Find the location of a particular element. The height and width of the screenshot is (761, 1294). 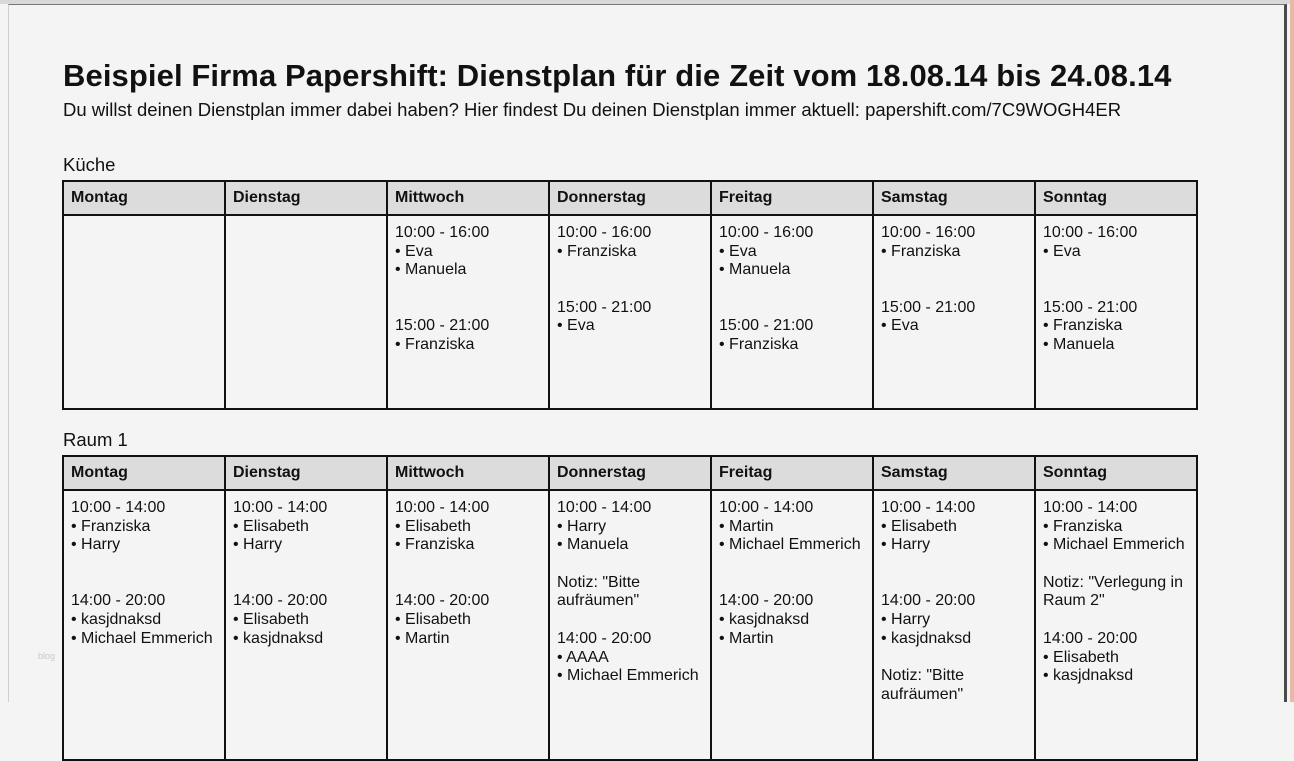

shift-cell is located at coordinates (306, 312).